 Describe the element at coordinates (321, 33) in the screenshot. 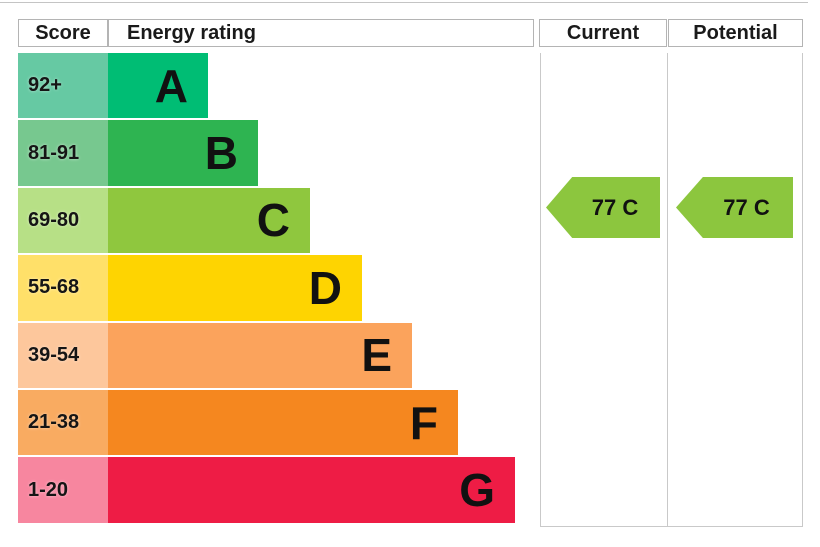

I see `energy-rating-column-header: Energy rating` at that location.